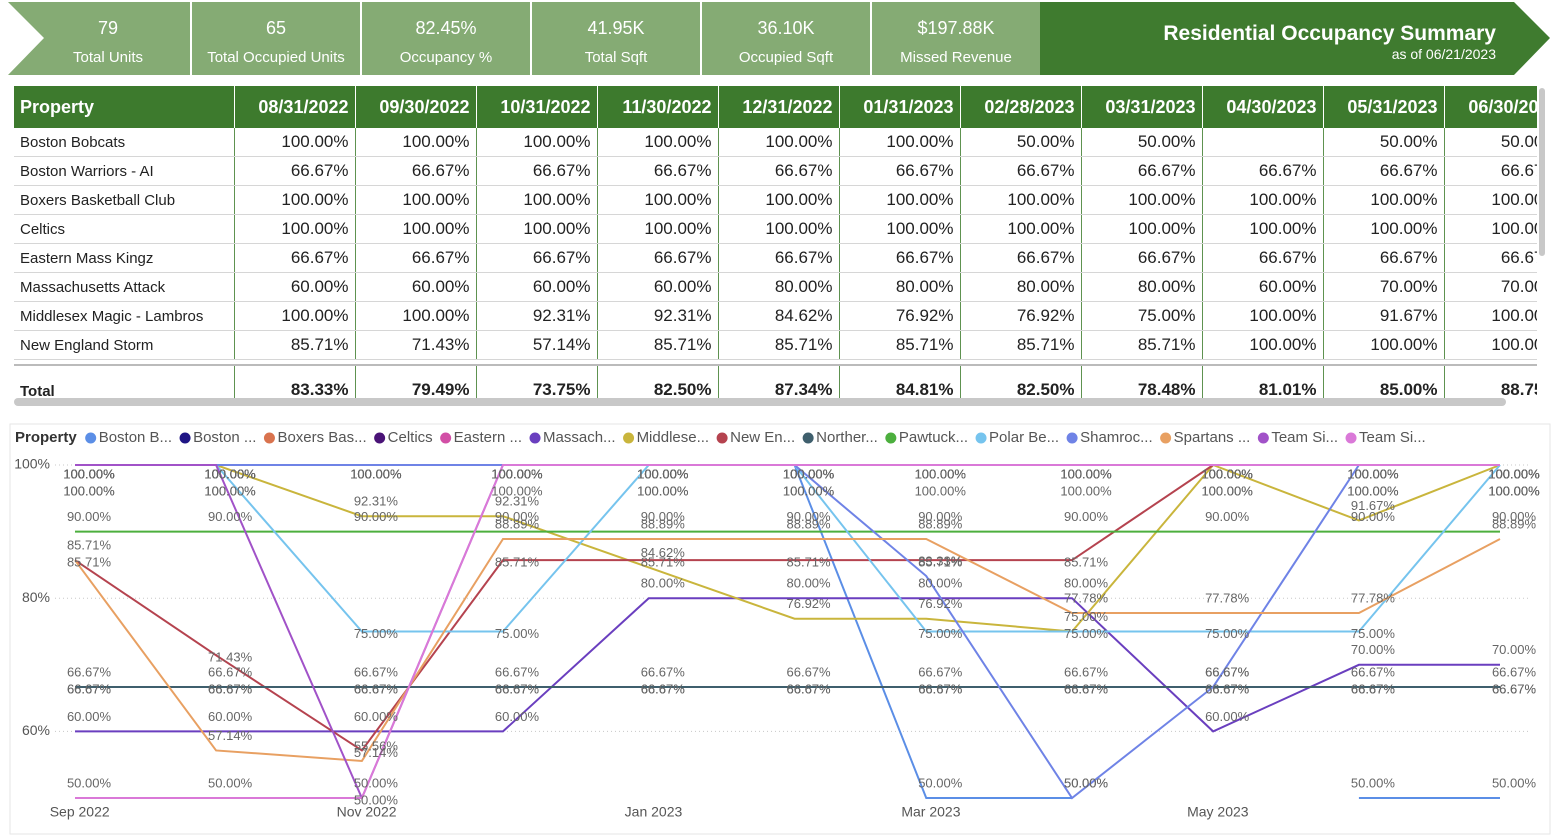 The image size is (1553, 837). Describe the element at coordinates (367, 812) in the screenshot. I see `x-tick-label: Nov 2022` at that location.